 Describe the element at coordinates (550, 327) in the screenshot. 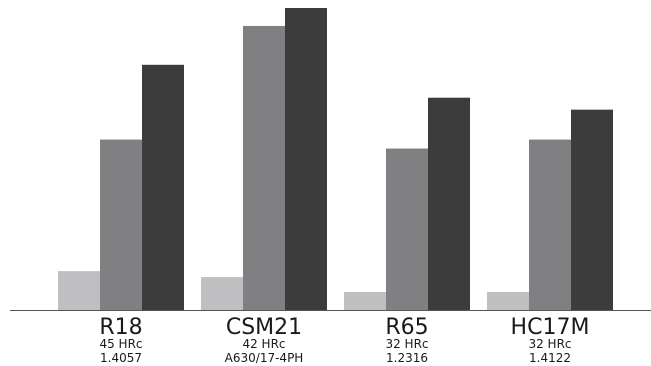

I see `category-label: HC17M` at that location.